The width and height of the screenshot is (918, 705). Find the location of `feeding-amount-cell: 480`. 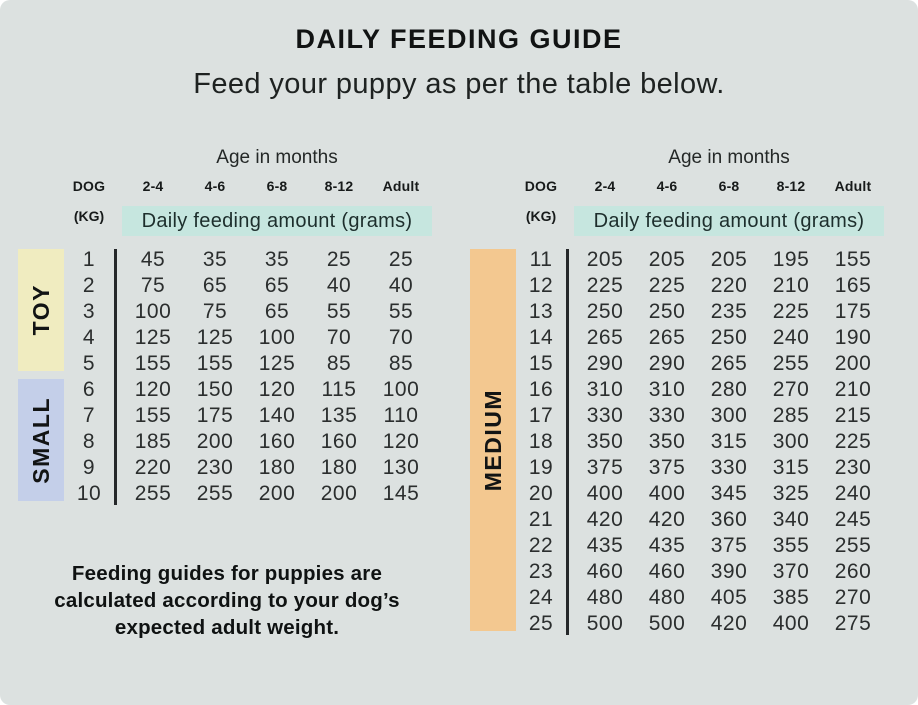

feeding-amount-cell: 480 is located at coordinates (667, 597).